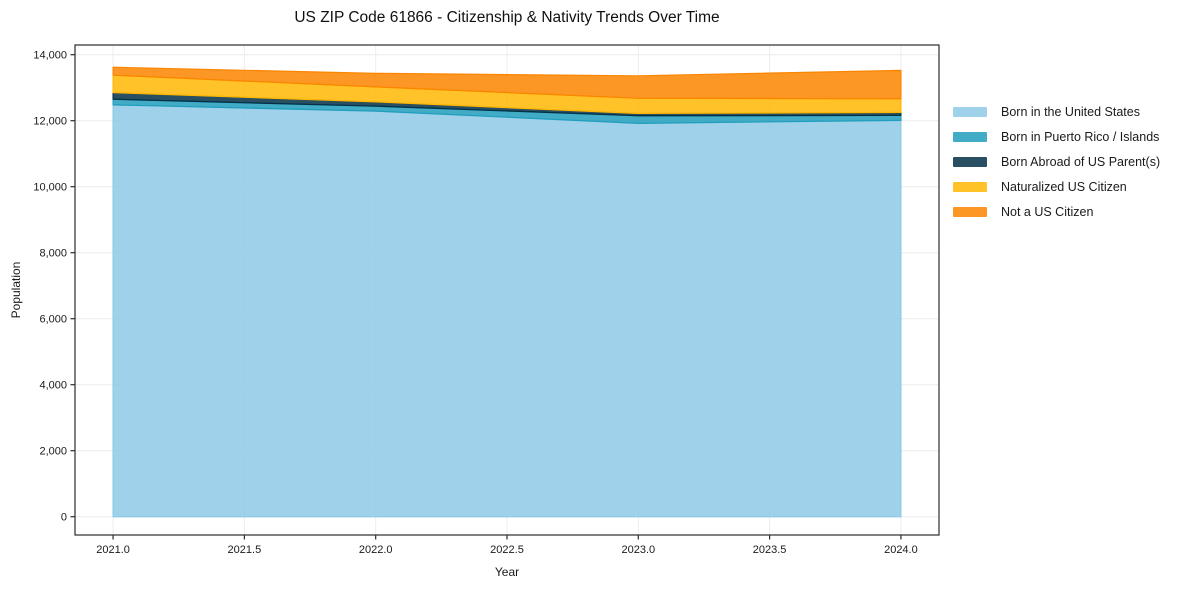 The height and width of the screenshot is (590, 1189). Describe the element at coordinates (53, 320) in the screenshot. I see `svg-text: 6,000` at that location.